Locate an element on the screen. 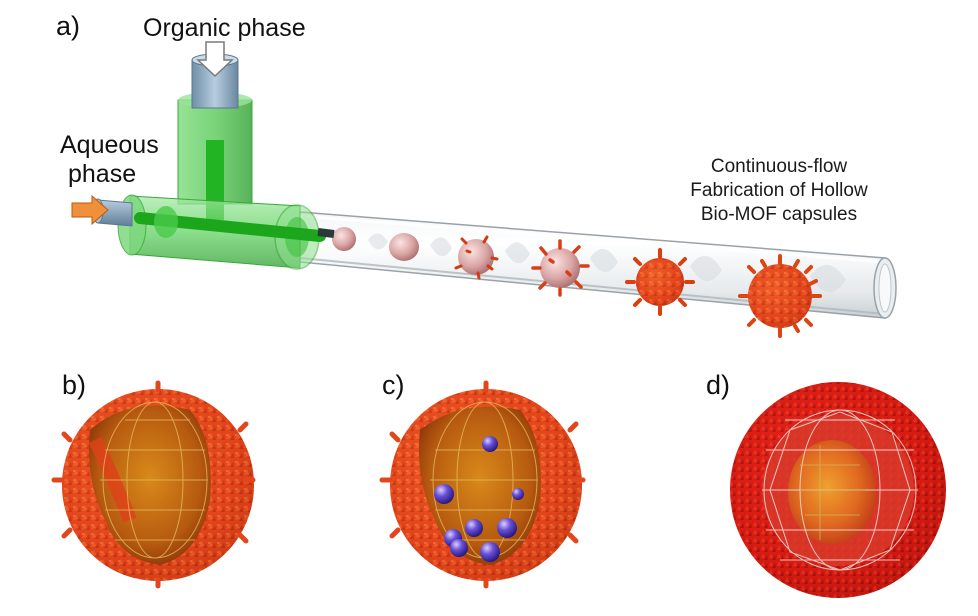 The height and width of the screenshot is (616, 978). glass-tube is located at coordinates (598, 265).